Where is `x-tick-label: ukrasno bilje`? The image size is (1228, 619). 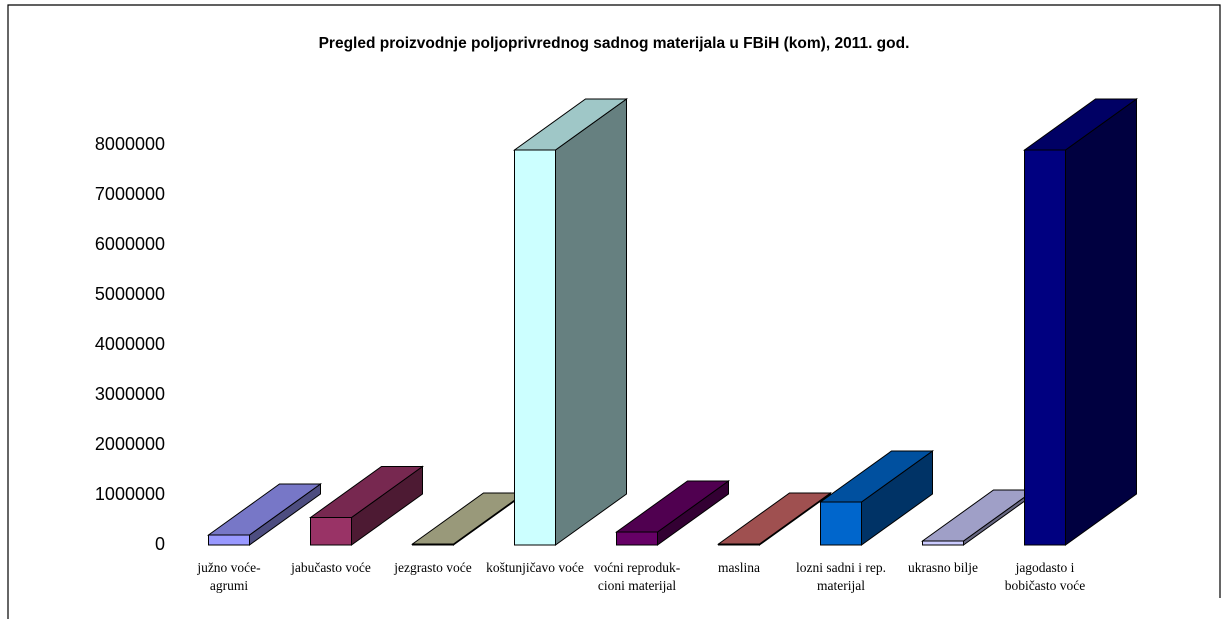
x-tick-label: ukrasno bilje is located at coordinates (943, 567).